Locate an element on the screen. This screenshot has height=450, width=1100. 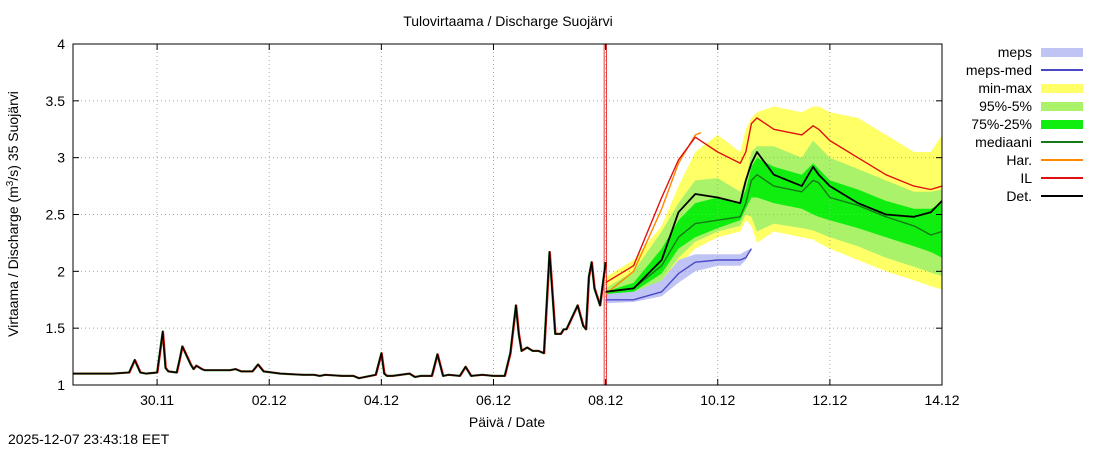
y-tick-label-3: 2.5 is located at coordinates (56, 215).